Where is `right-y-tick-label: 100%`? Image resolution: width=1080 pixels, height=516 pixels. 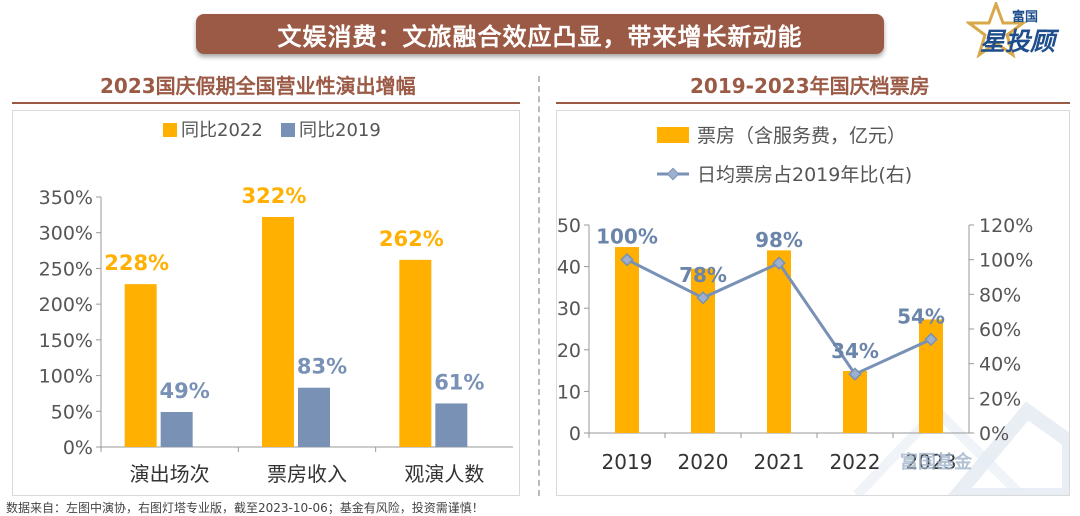
right-y-tick-label: 100% is located at coordinates (1006, 261).